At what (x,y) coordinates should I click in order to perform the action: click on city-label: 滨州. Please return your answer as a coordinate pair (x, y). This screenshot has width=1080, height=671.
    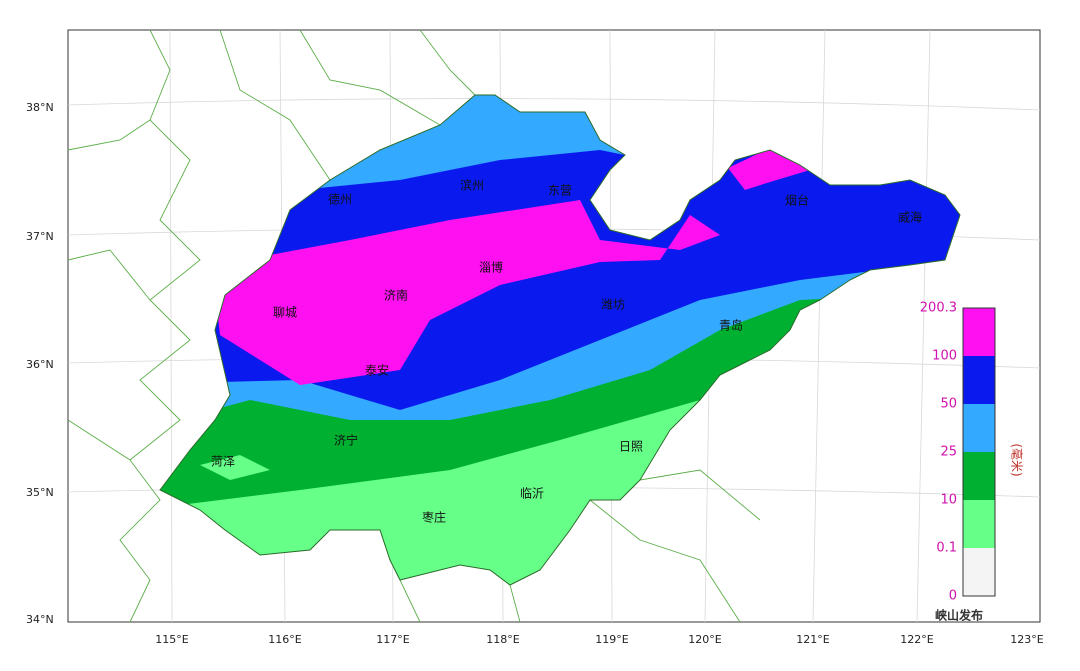
    Looking at the image, I should click on (472, 185).